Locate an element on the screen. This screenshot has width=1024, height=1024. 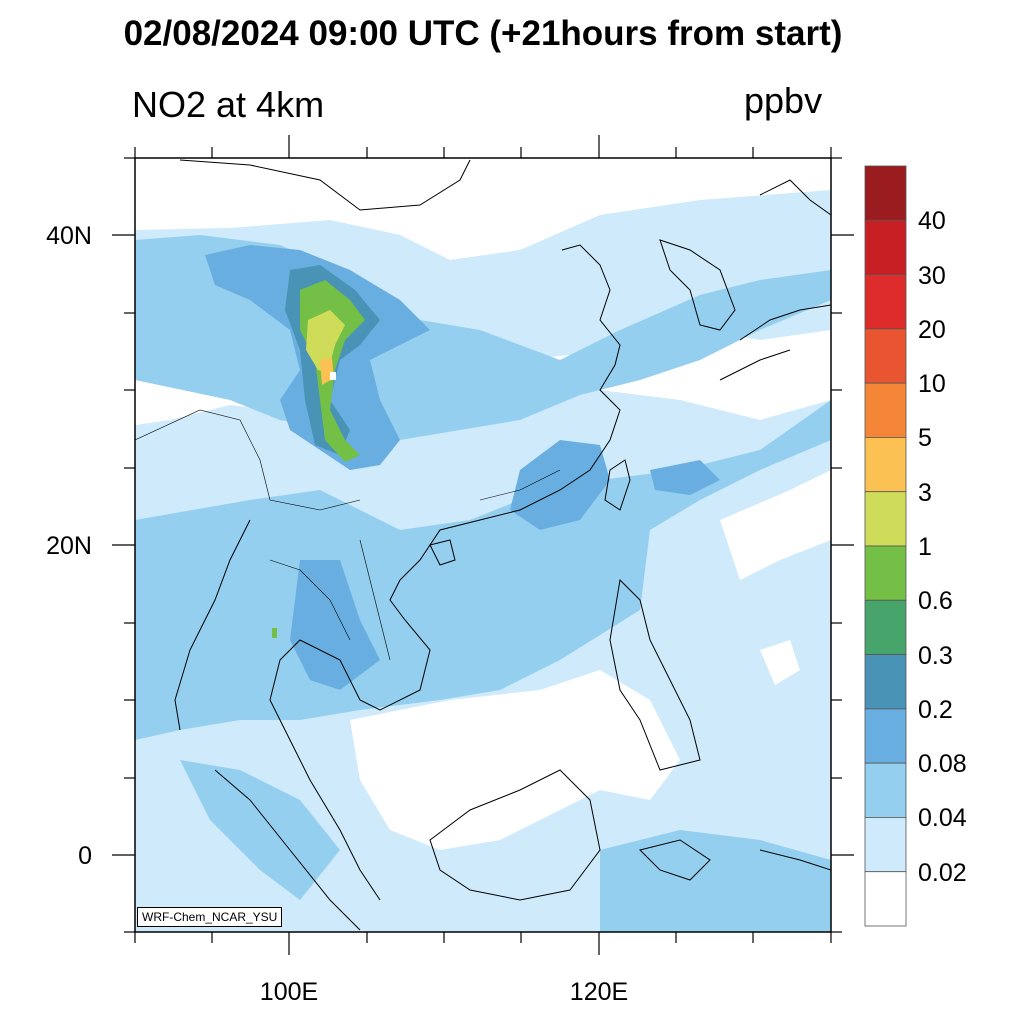
lat-label-40n: 40N is located at coordinates (69, 236).